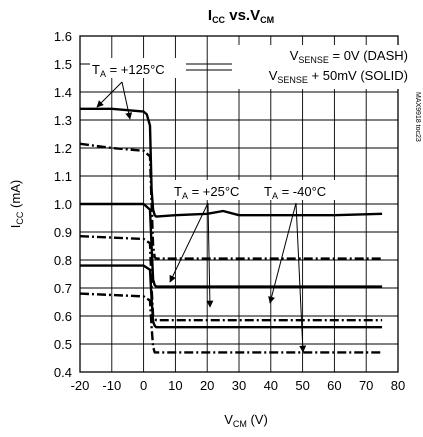 Image resolution: width=423 pixels, height=437 pixels. Describe the element at coordinates (398, 385) in the screenshot. I see `x-tick-label: 80` at that location.